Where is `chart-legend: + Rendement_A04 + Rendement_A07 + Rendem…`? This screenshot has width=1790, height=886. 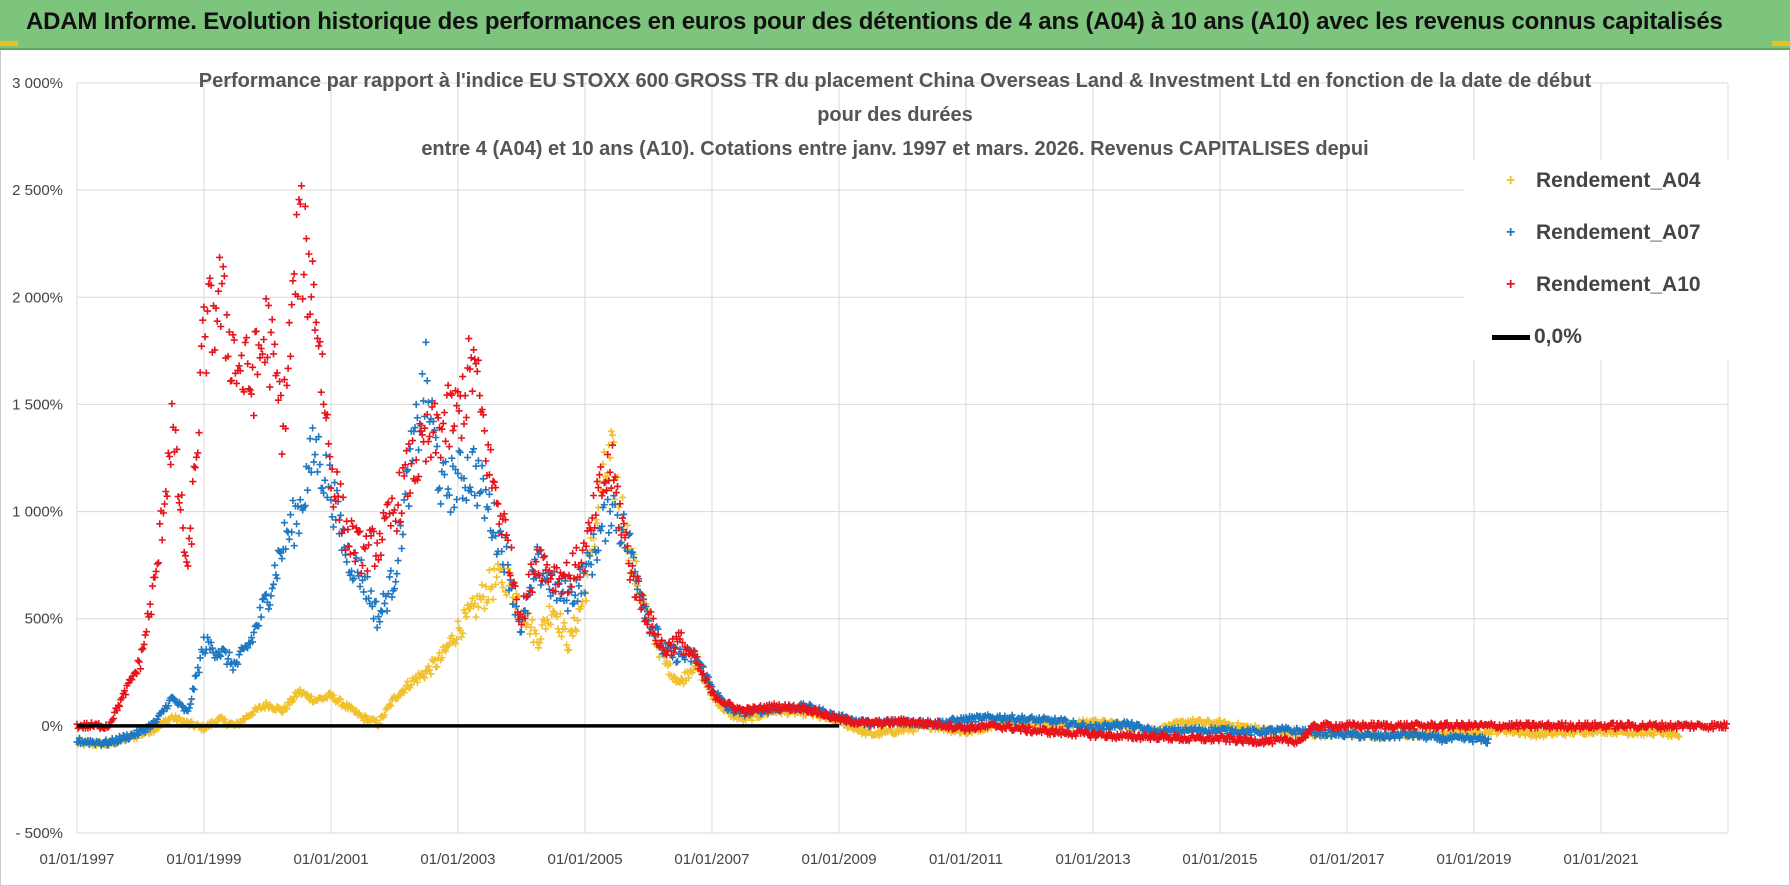
chart-legend: + Rendement_A04 + Rendement_A07 + Rendem… is located at coordinates (1599, 260).